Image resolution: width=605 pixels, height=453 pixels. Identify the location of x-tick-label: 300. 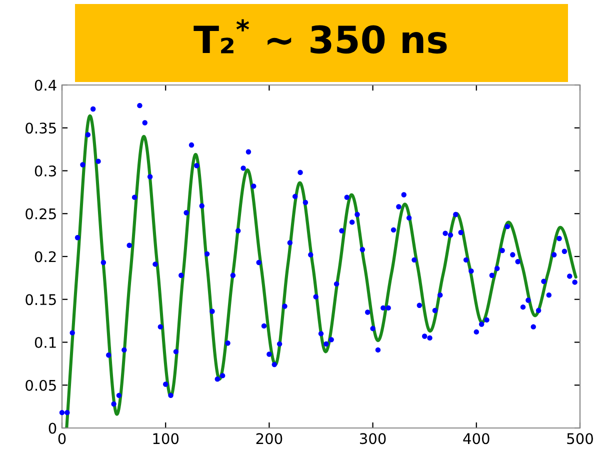
(373, 438).